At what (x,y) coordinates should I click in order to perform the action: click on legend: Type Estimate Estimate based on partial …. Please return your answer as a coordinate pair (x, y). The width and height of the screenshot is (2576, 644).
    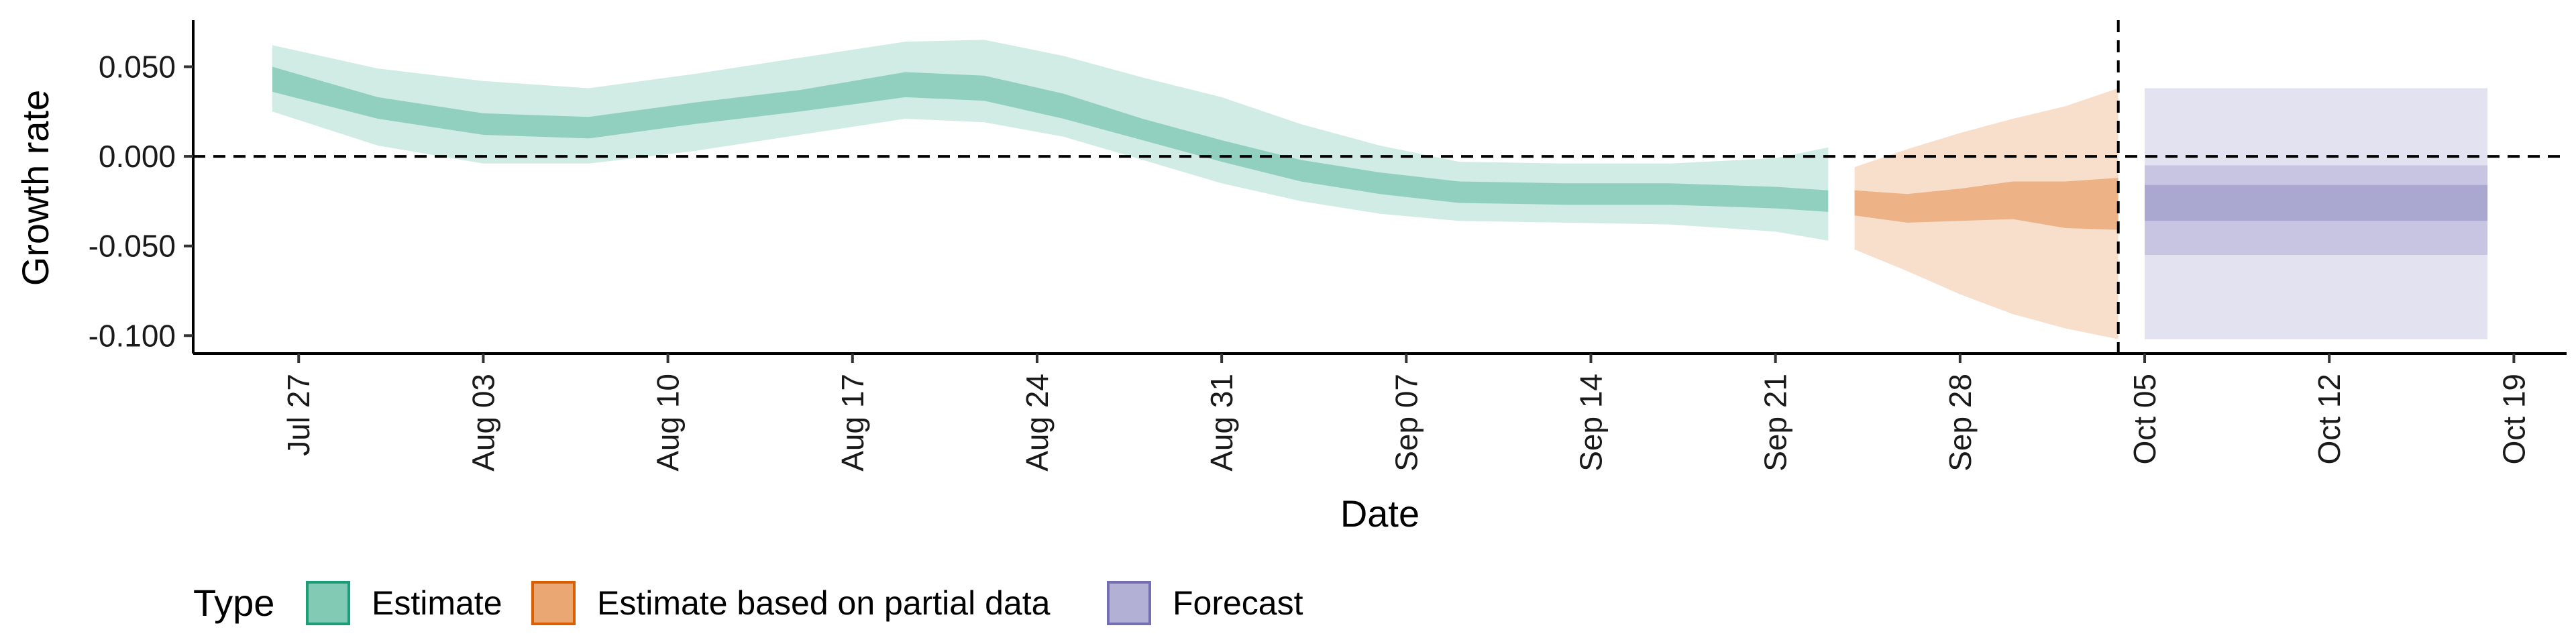
    Looking at the image, I should click on (748, 603).